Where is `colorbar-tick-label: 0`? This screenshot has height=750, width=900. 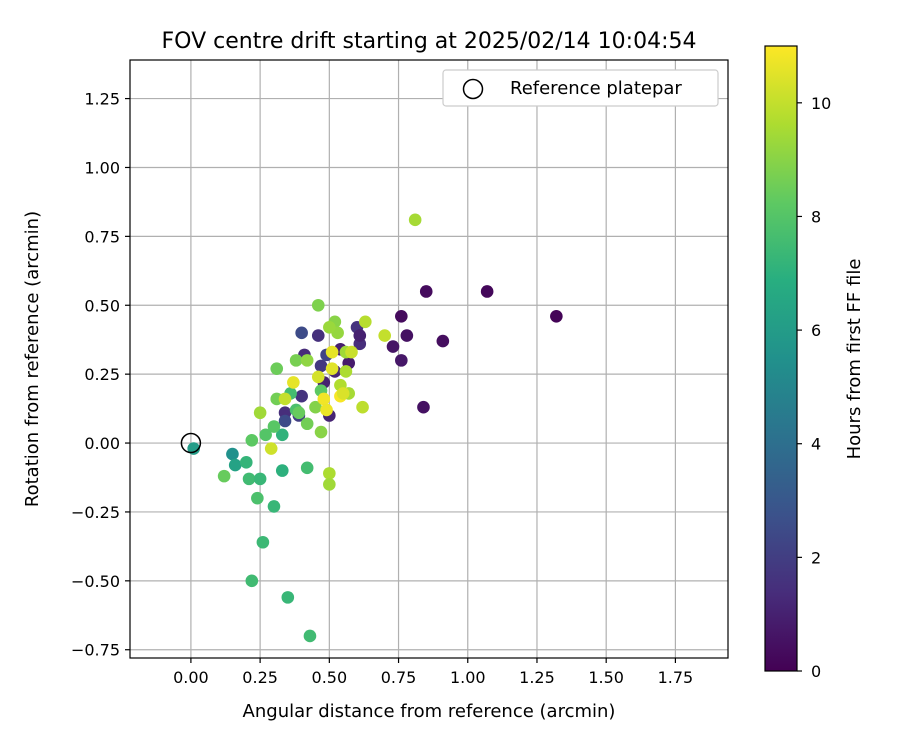 colorbar-tick-label: 0 is located at coordinates (816, 671).